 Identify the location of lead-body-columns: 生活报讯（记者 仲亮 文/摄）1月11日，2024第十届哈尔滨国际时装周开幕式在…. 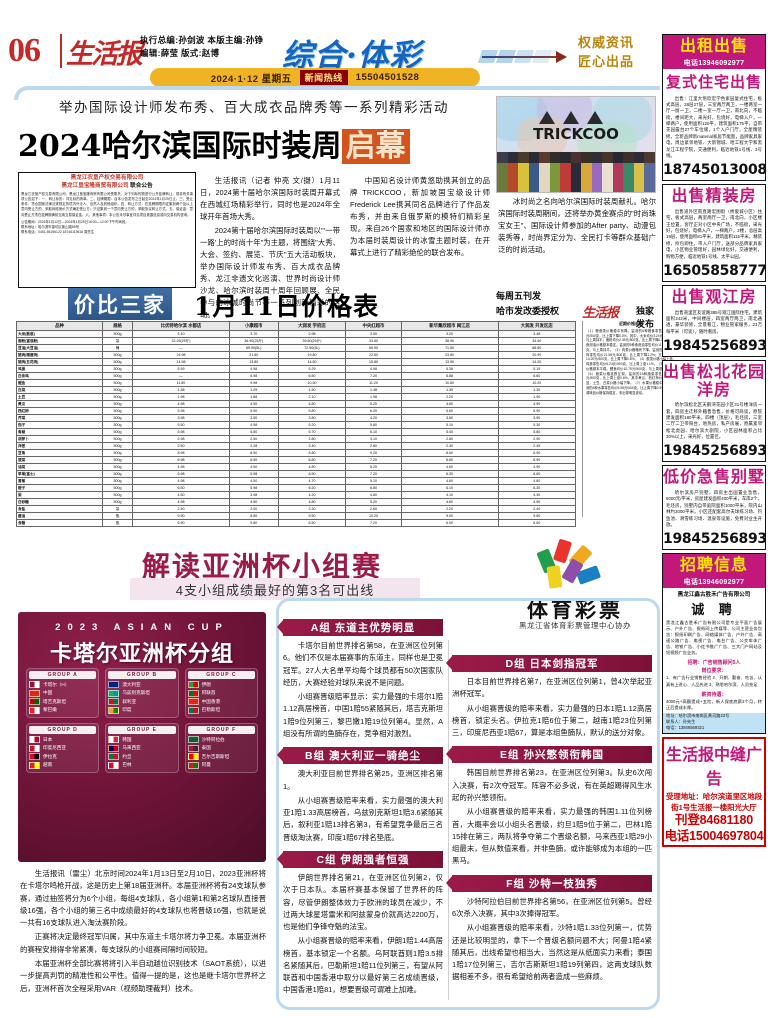
(345, 249).